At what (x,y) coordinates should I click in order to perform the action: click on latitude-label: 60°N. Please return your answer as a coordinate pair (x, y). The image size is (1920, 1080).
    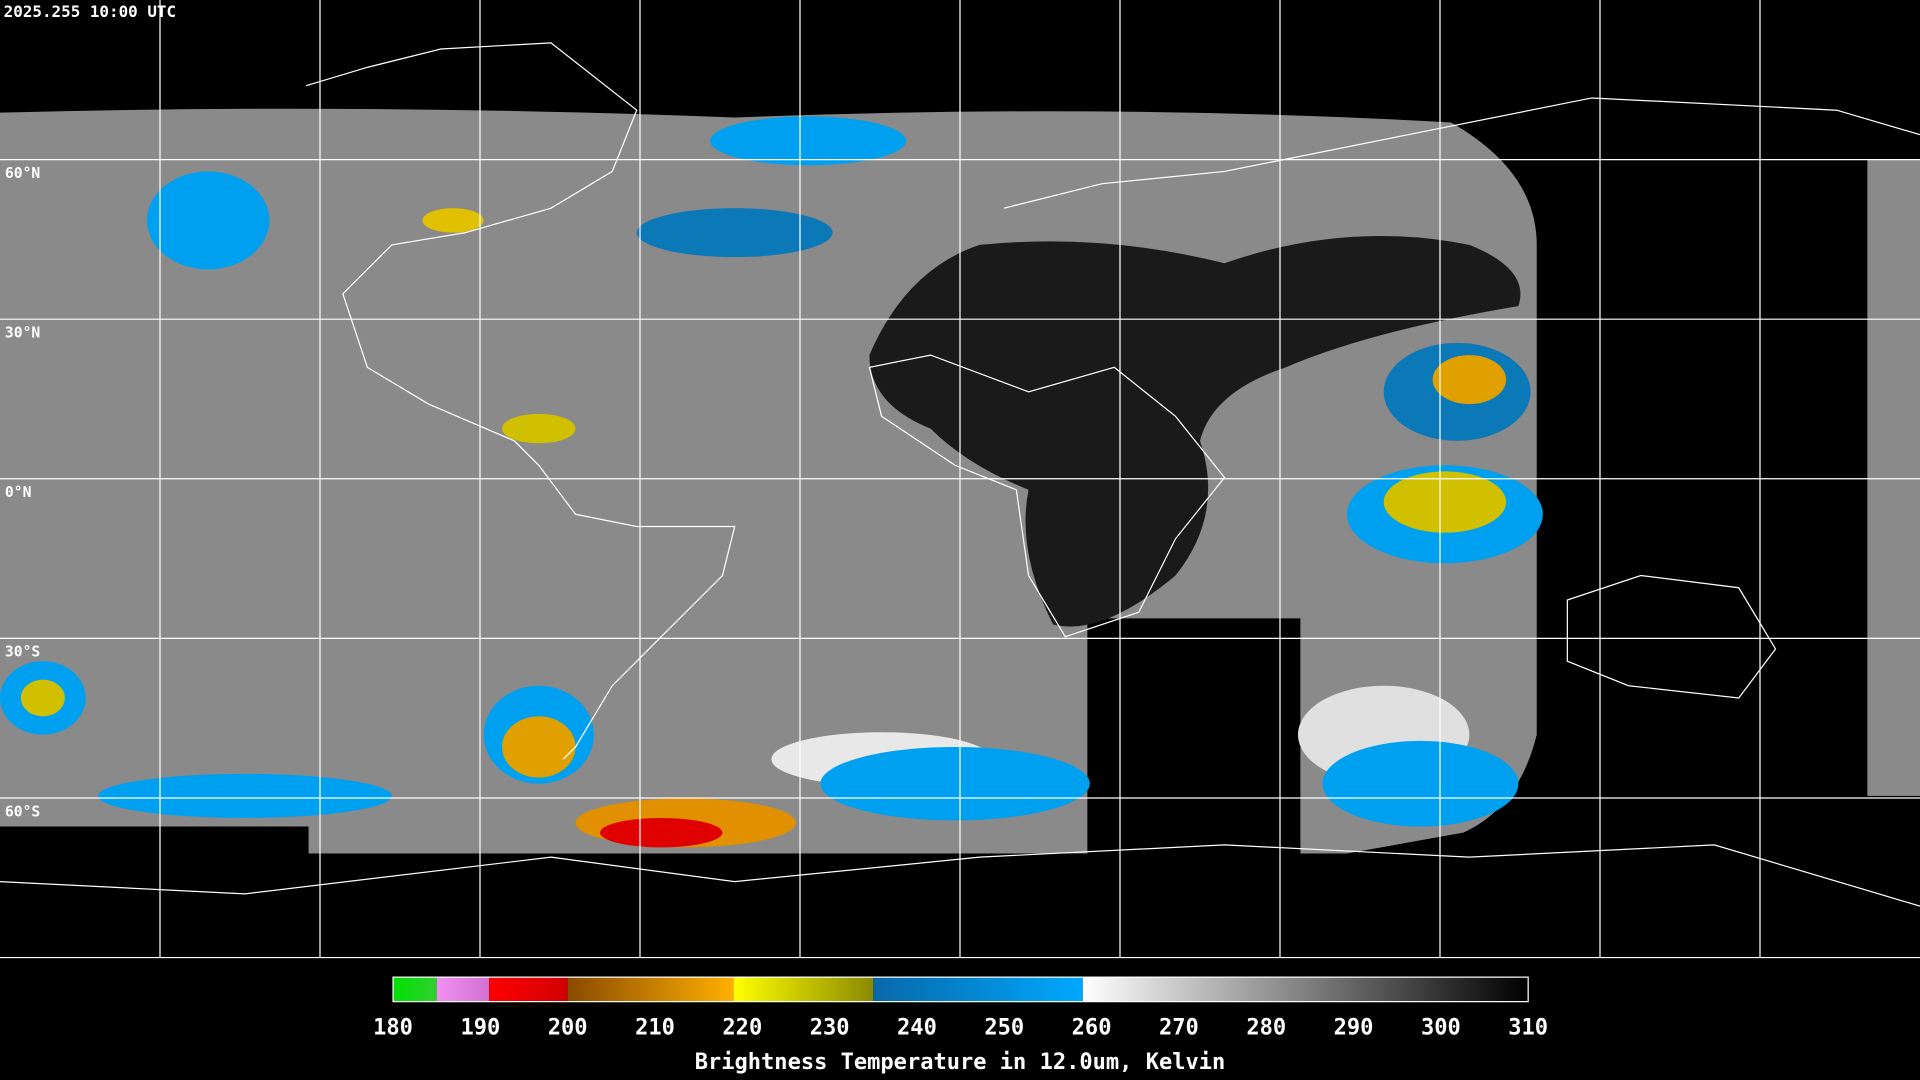
    Looking at the image, I should click on (22, 173).